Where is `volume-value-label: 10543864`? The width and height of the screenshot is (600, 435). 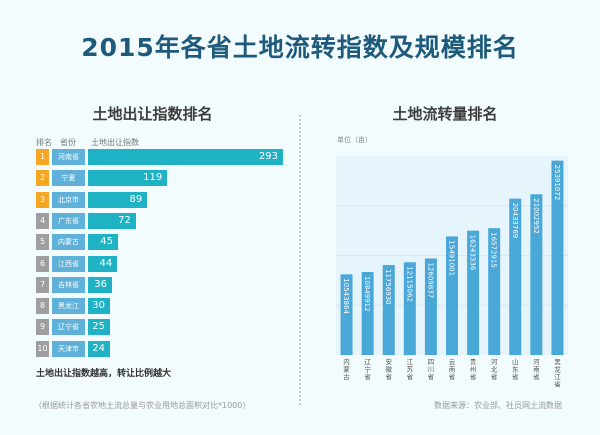
volume-value-label: 10543864 is located at coordinates (346, 296).